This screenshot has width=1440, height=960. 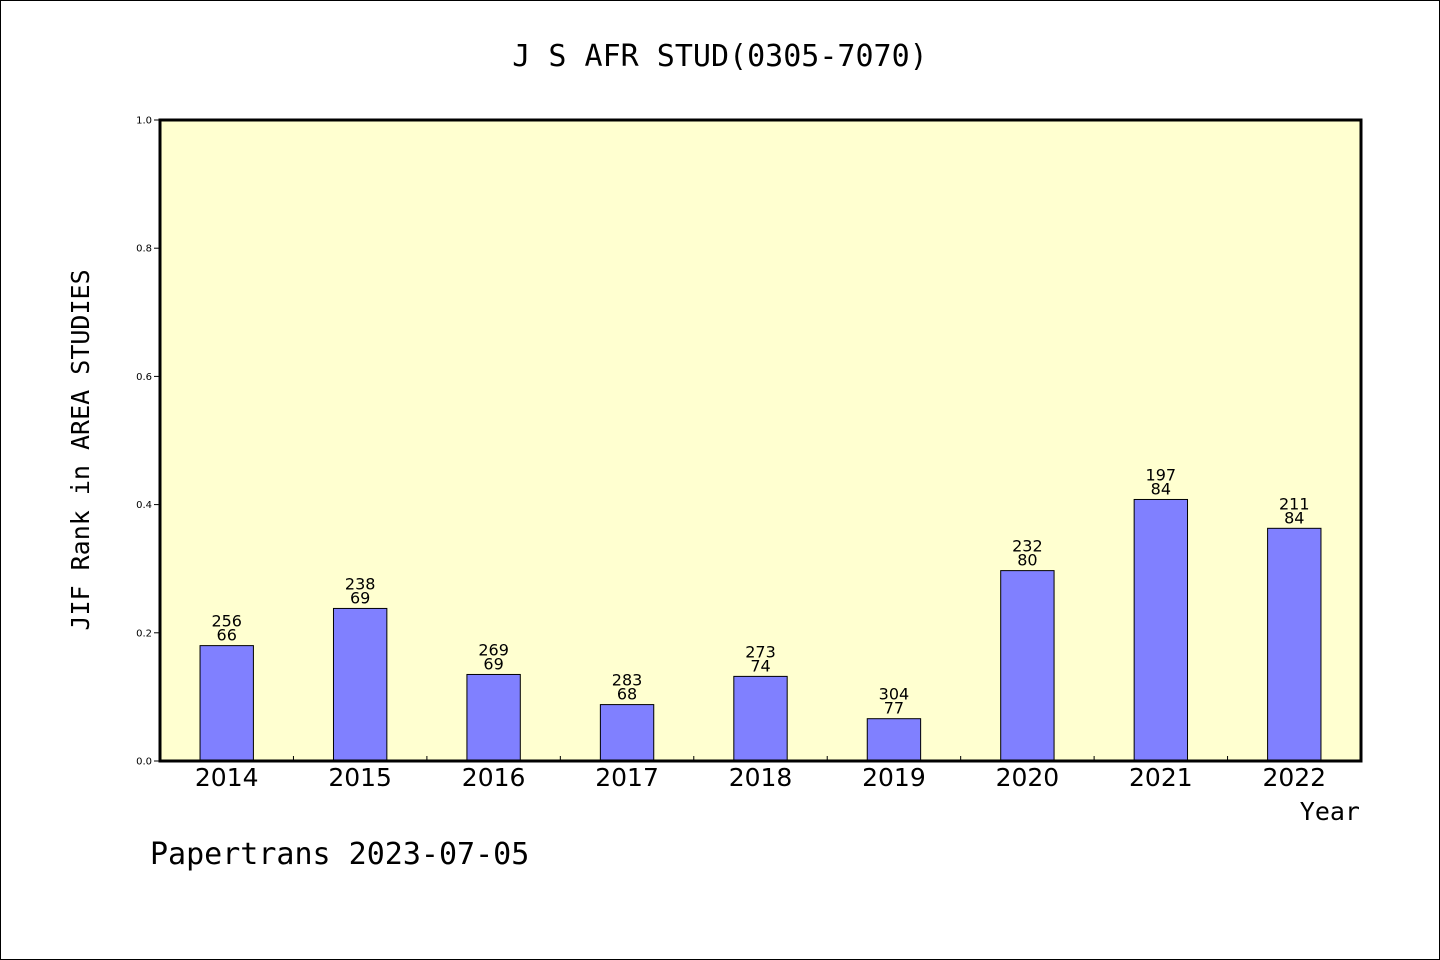 I want to click on bar-total-label: 283, so click(x=627, y=680).